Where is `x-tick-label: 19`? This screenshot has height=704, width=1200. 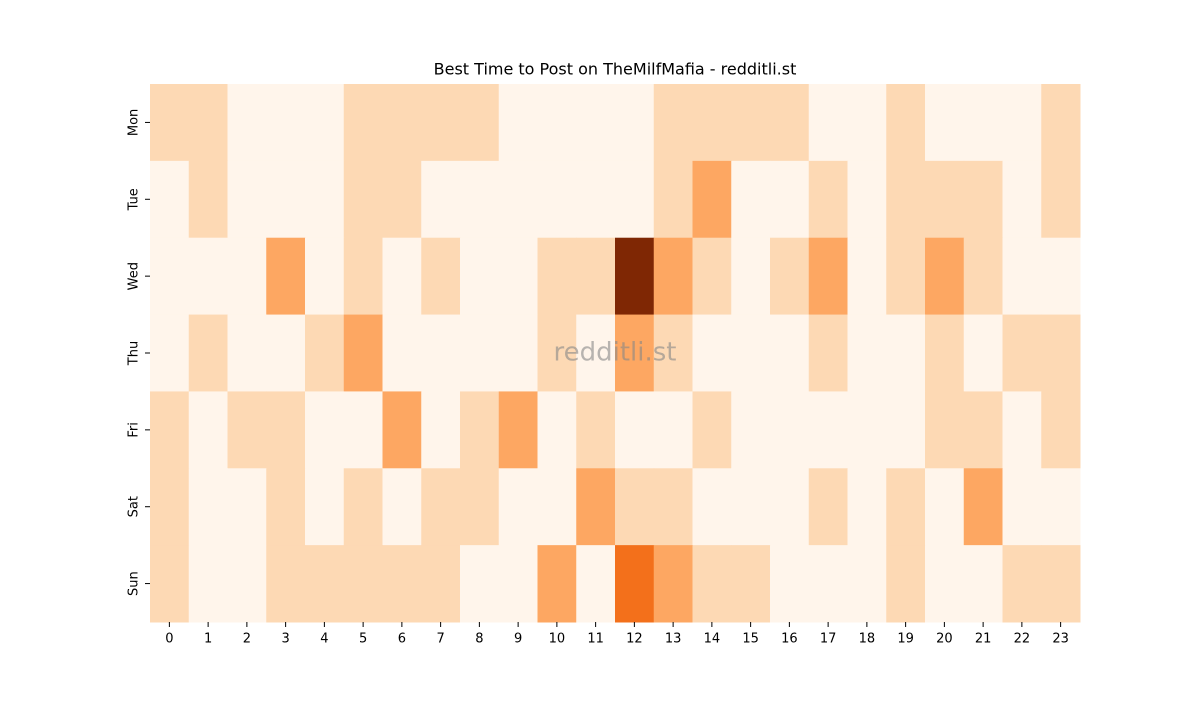 x-tick-label: 19 is located at coordinates (905, 639).